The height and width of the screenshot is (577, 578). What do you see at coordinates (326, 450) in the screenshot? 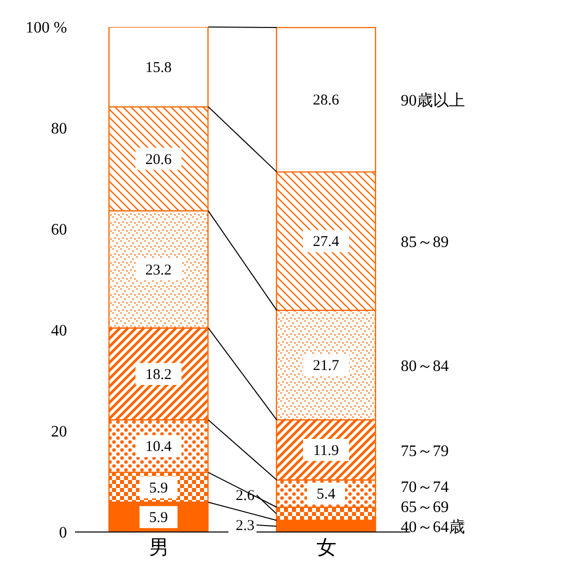
I see `data-label: 11.9` at bounding box center [326, 450].